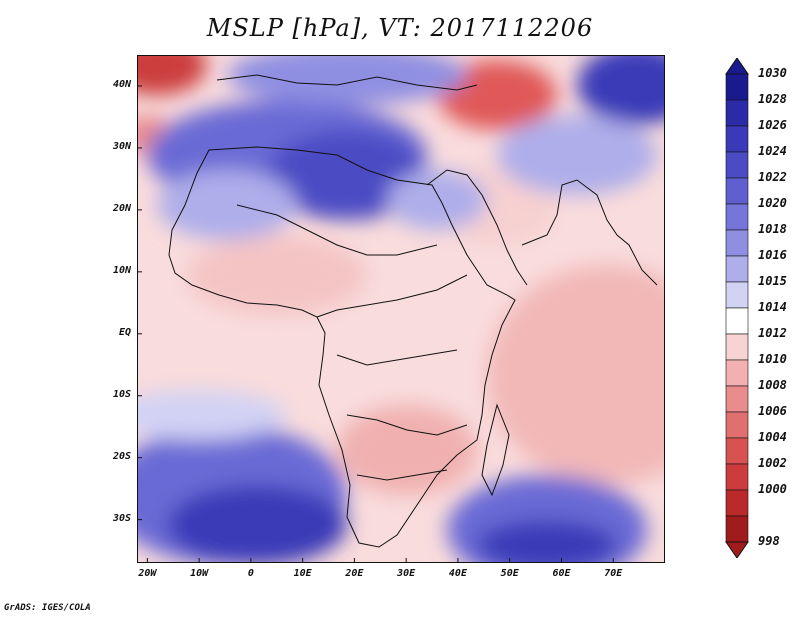 This screenshot has height=618, width=800. Describe the element at coordinates (121, 270) in the screenshot. I see `y-tick-label: 10N` at that location.